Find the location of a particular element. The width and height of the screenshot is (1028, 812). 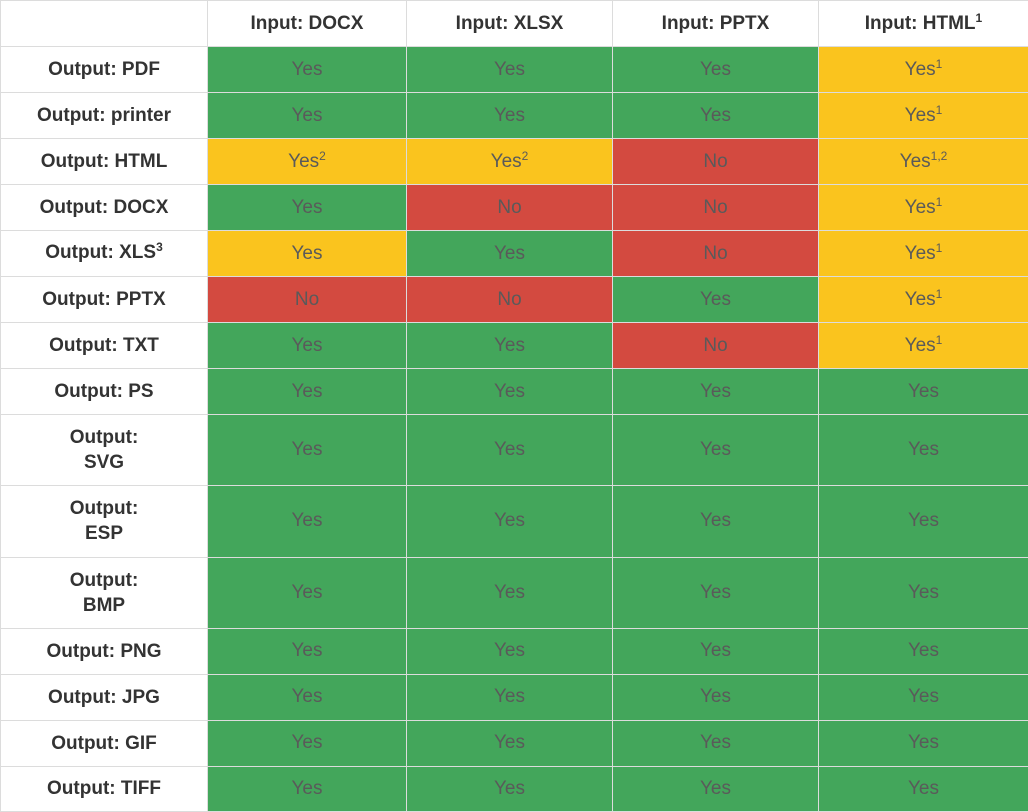

cell-ps-xlsx: Yes is located at coordinates (509, 392).